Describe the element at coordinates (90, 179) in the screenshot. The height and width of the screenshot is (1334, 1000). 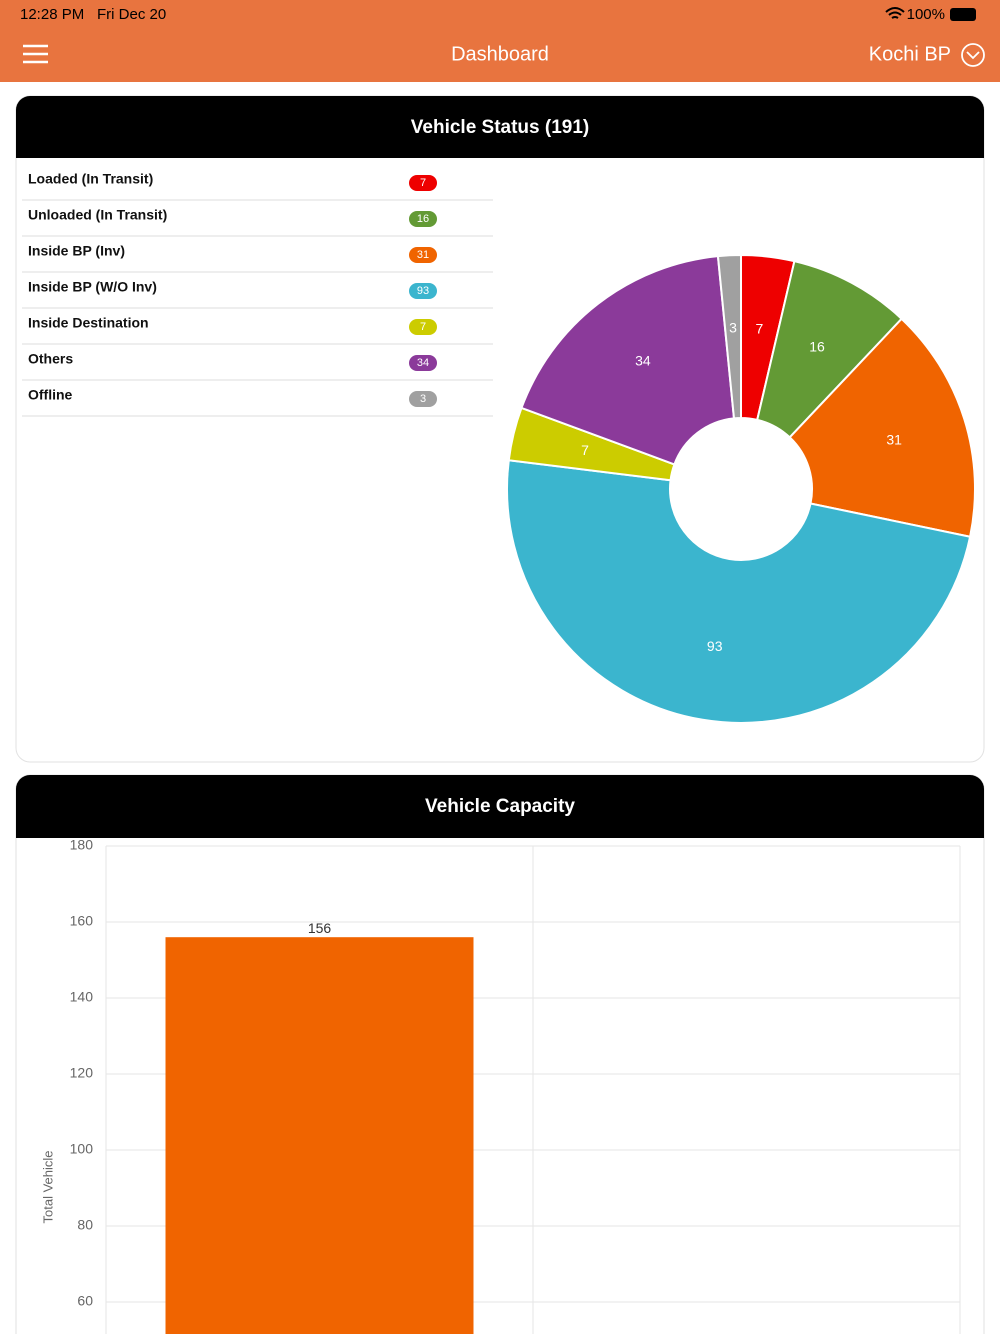
I see `legend-label: Loaded (In Transit)` at that location.